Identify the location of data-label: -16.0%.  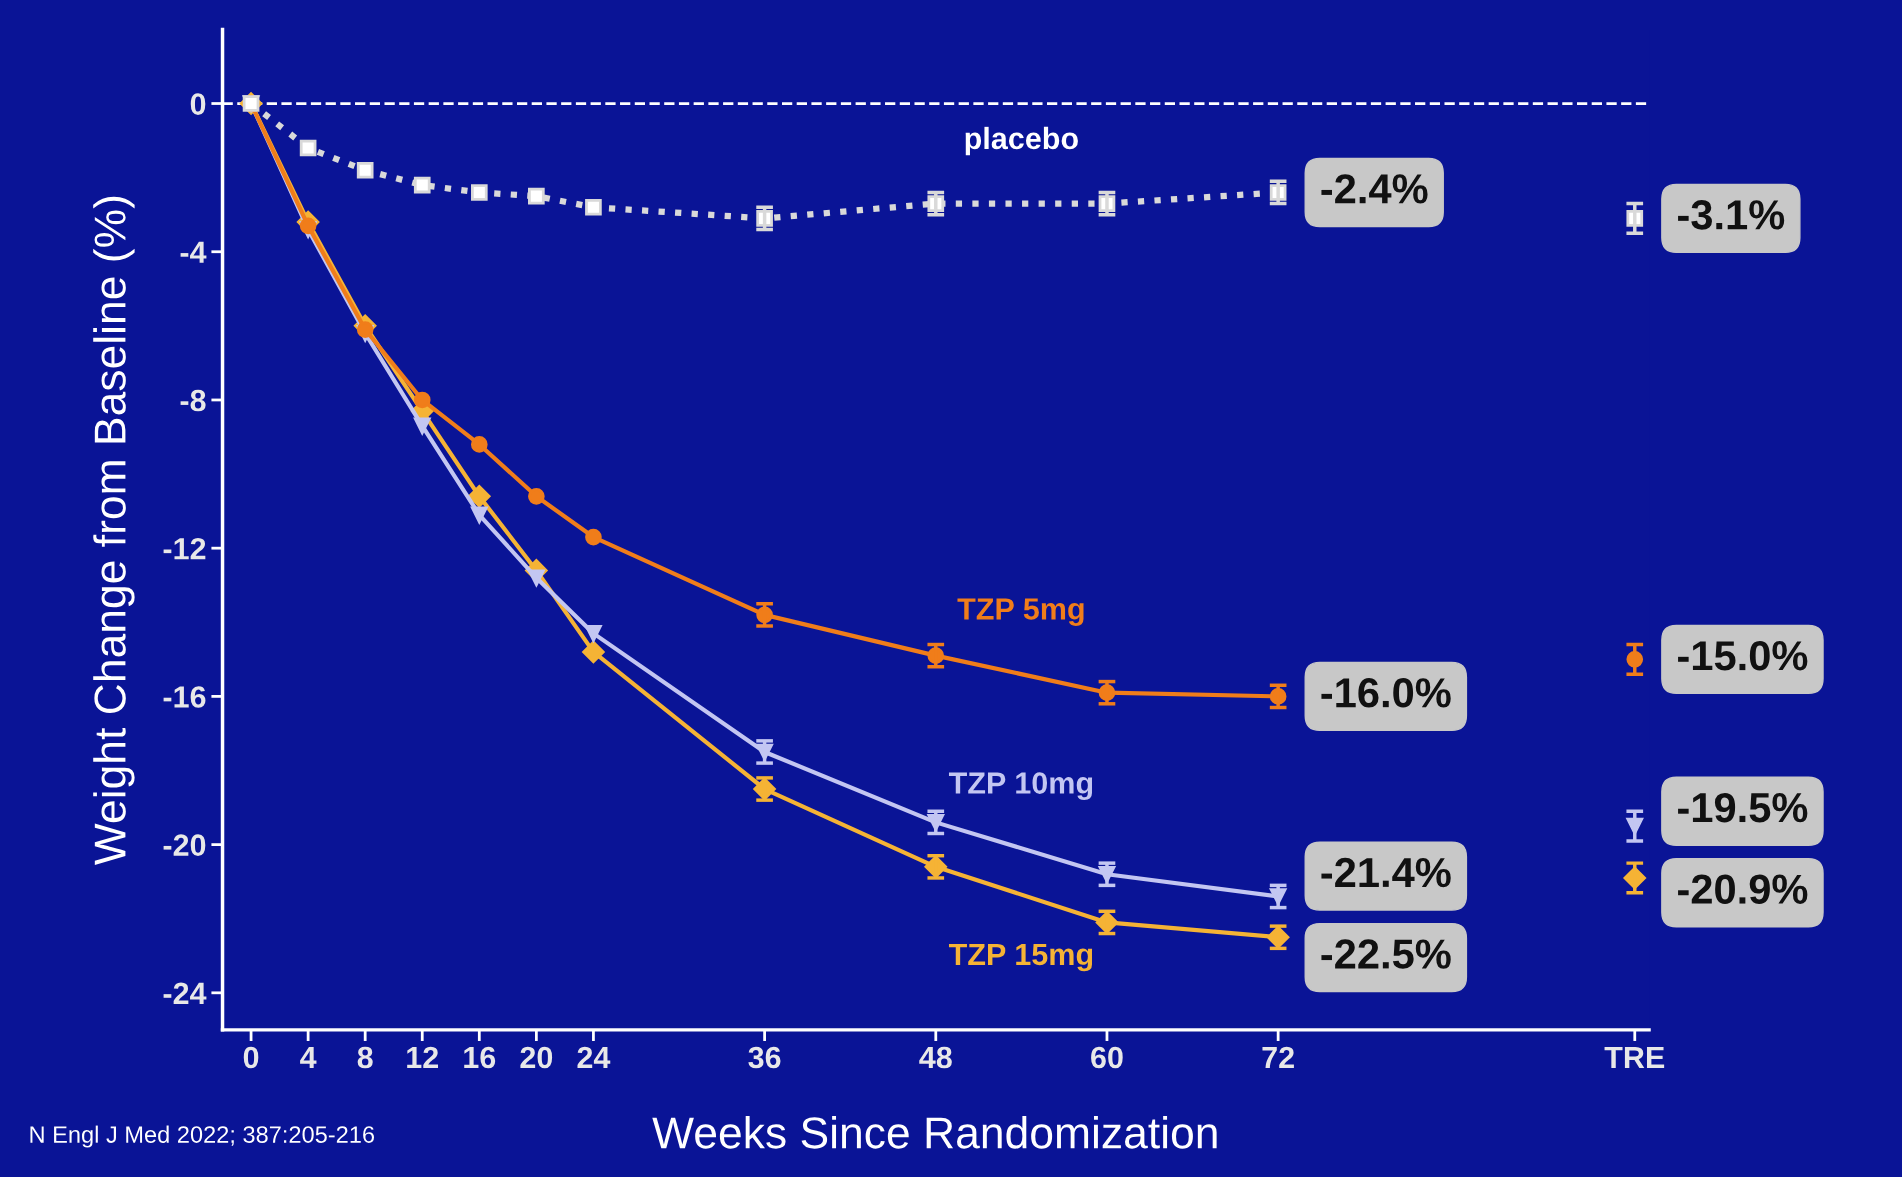
(1386, 693).